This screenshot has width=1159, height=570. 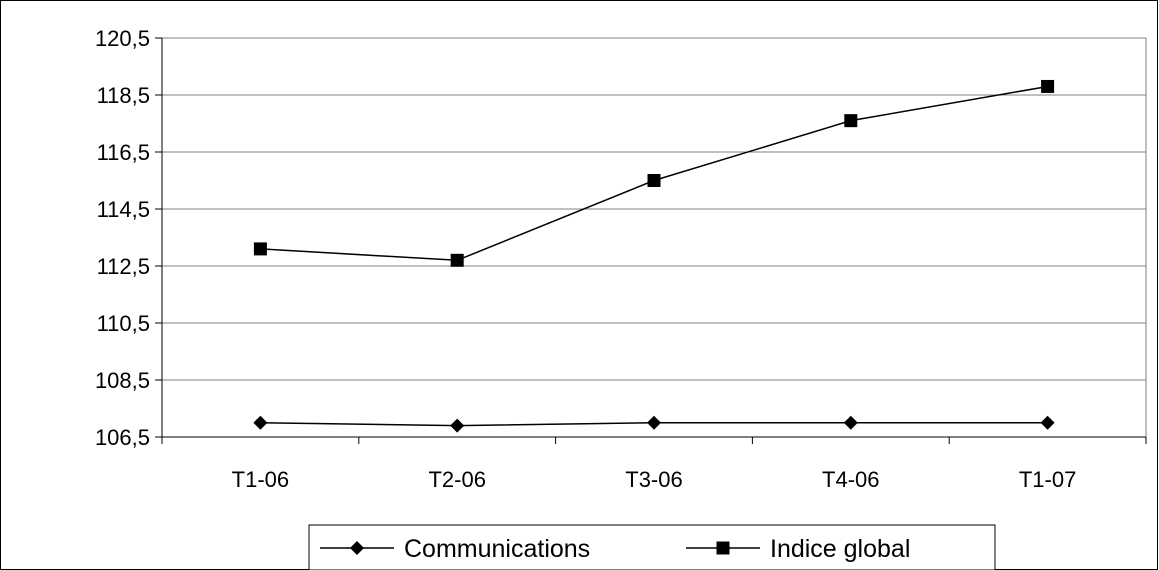 I want to click on y-tick-label: 110,5, so click(x=123, y=323).